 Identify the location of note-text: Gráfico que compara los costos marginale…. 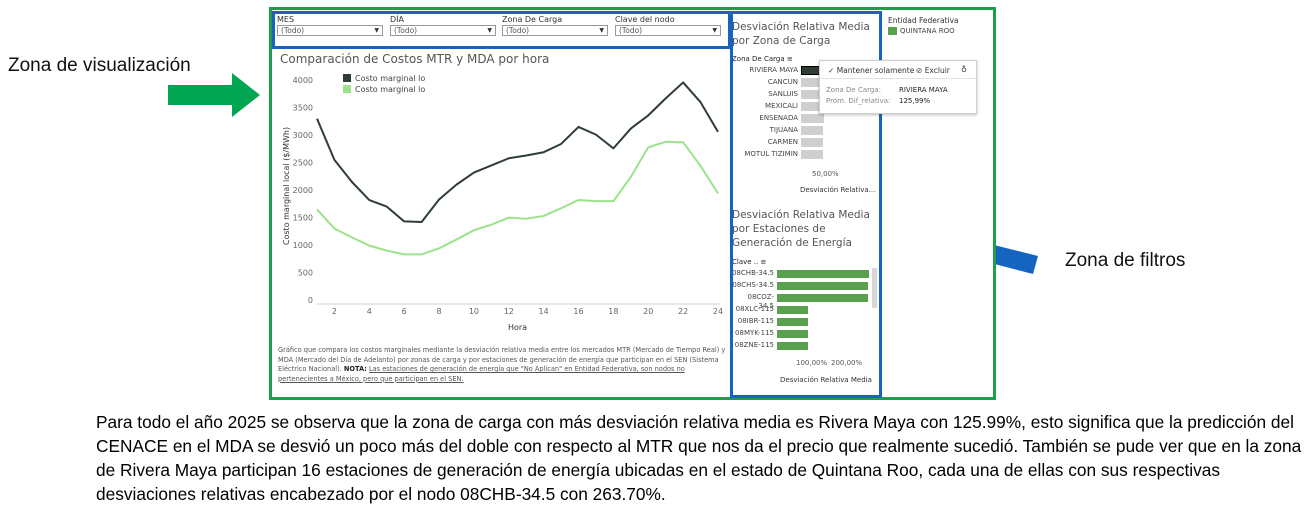
(502, 360).